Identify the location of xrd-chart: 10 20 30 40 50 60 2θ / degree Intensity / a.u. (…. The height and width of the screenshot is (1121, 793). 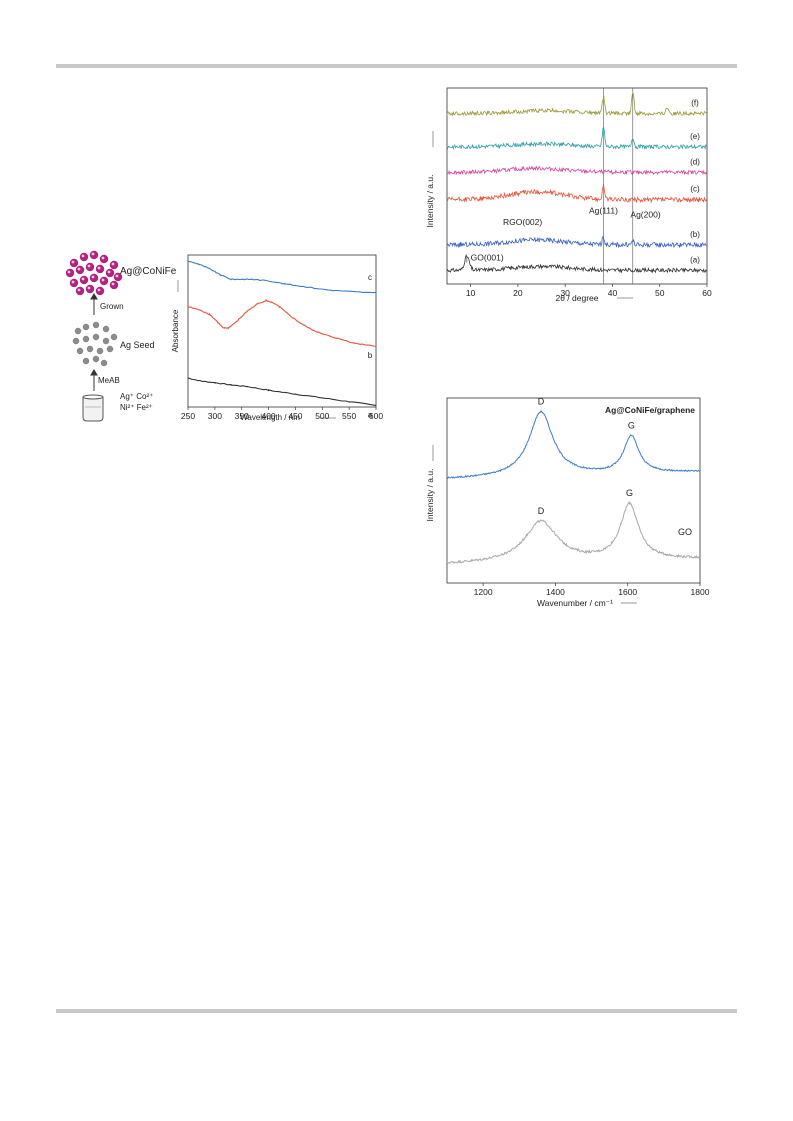
(568, 195).